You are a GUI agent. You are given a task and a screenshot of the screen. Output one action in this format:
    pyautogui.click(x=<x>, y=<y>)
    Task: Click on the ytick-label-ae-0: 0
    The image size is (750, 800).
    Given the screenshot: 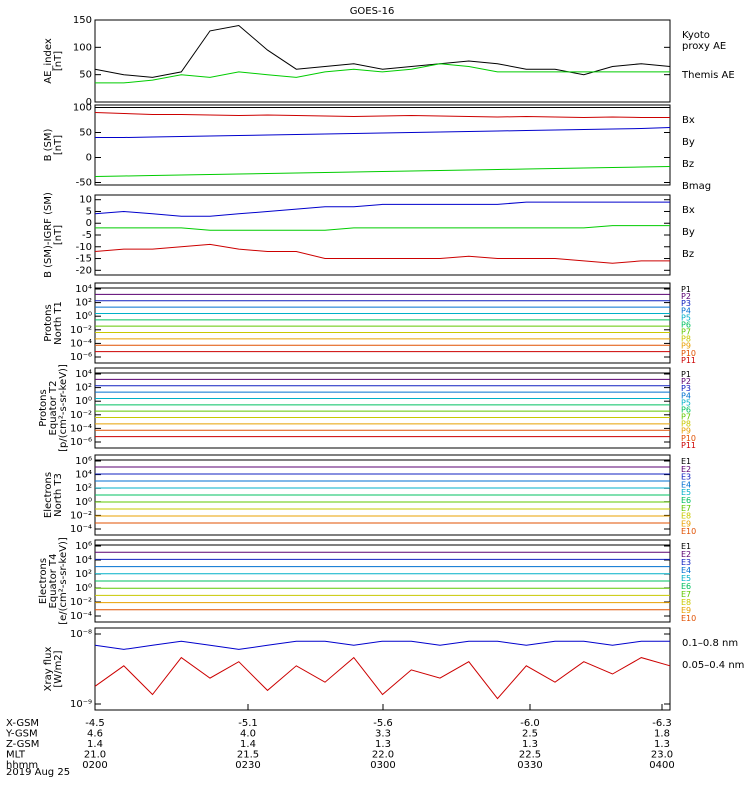 What is the action you would take?
    pyautogui.click(x=89, y=102)
    